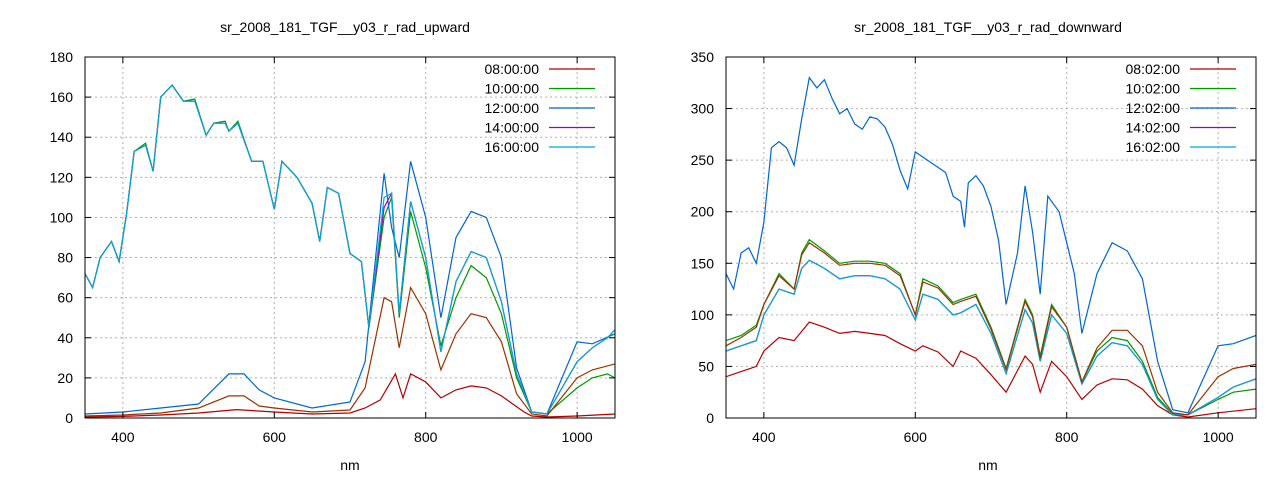  I want to click on chart-title: sr_2008_181_TGF__y03_r_rad_downward, so click(988, 27).